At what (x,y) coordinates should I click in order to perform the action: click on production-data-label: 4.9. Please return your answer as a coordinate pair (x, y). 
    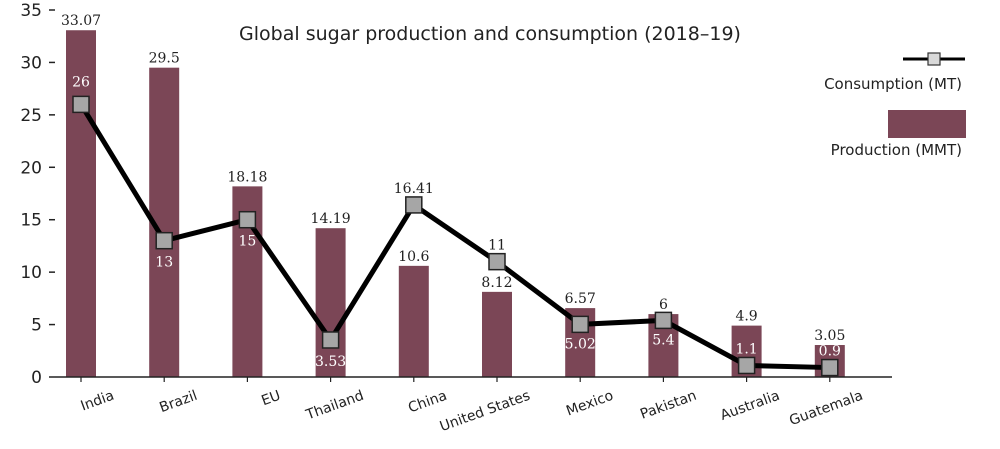
    Looking at the image, I should click on (746, 317).